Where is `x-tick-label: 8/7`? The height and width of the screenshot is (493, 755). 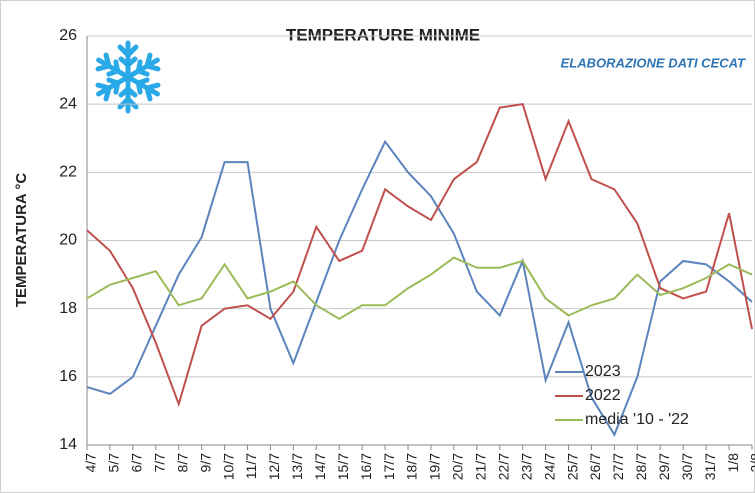 x-tick-label: 8/7 is located at coordinates (182, 463).